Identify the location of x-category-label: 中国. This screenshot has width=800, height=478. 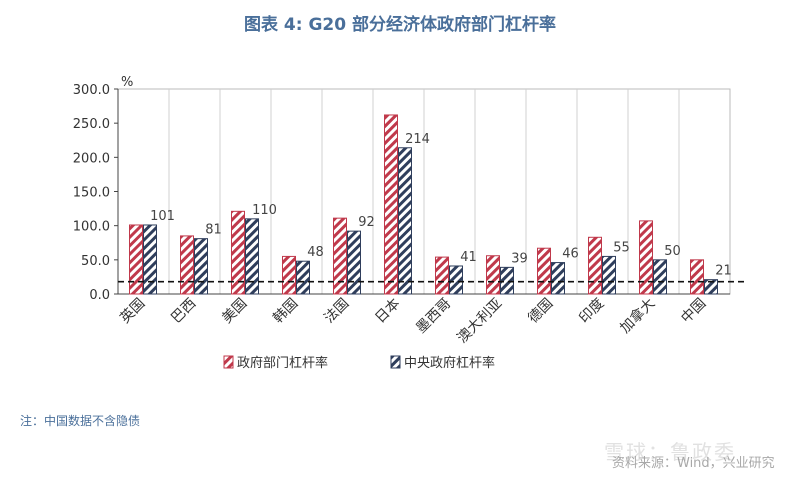
(693, 311).